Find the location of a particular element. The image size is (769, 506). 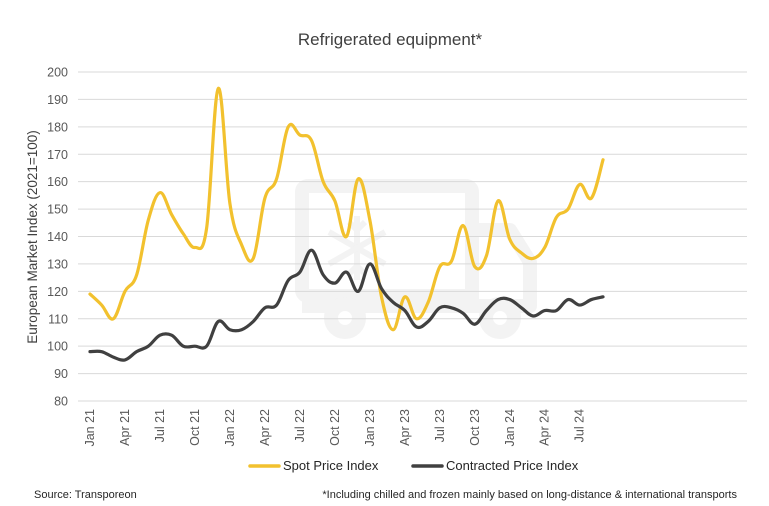

y-tick-label: 130 is located at coordinates (57, 264).